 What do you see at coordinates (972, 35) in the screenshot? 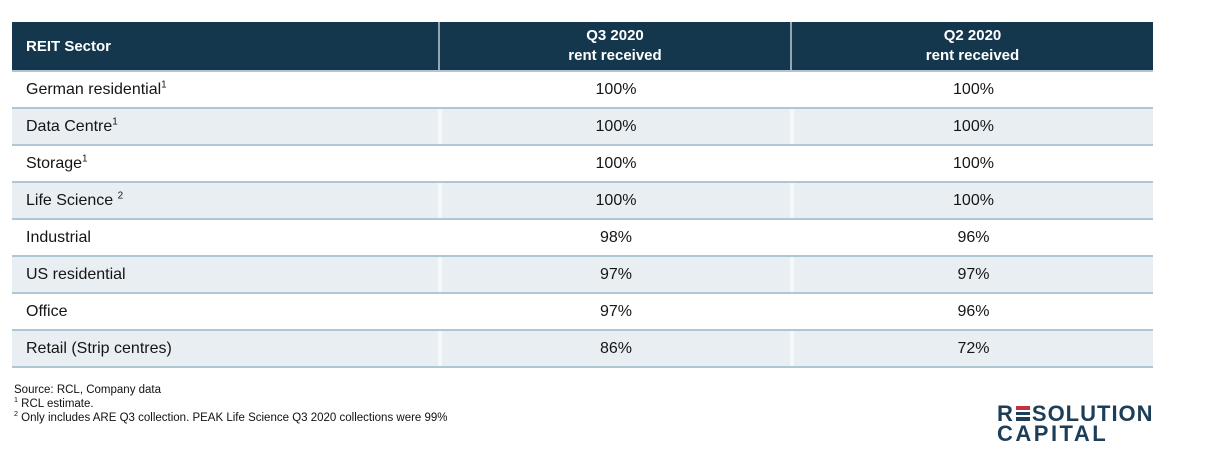
I see `column-header-line1: Q2 2020` at bounding box center [972, 35].